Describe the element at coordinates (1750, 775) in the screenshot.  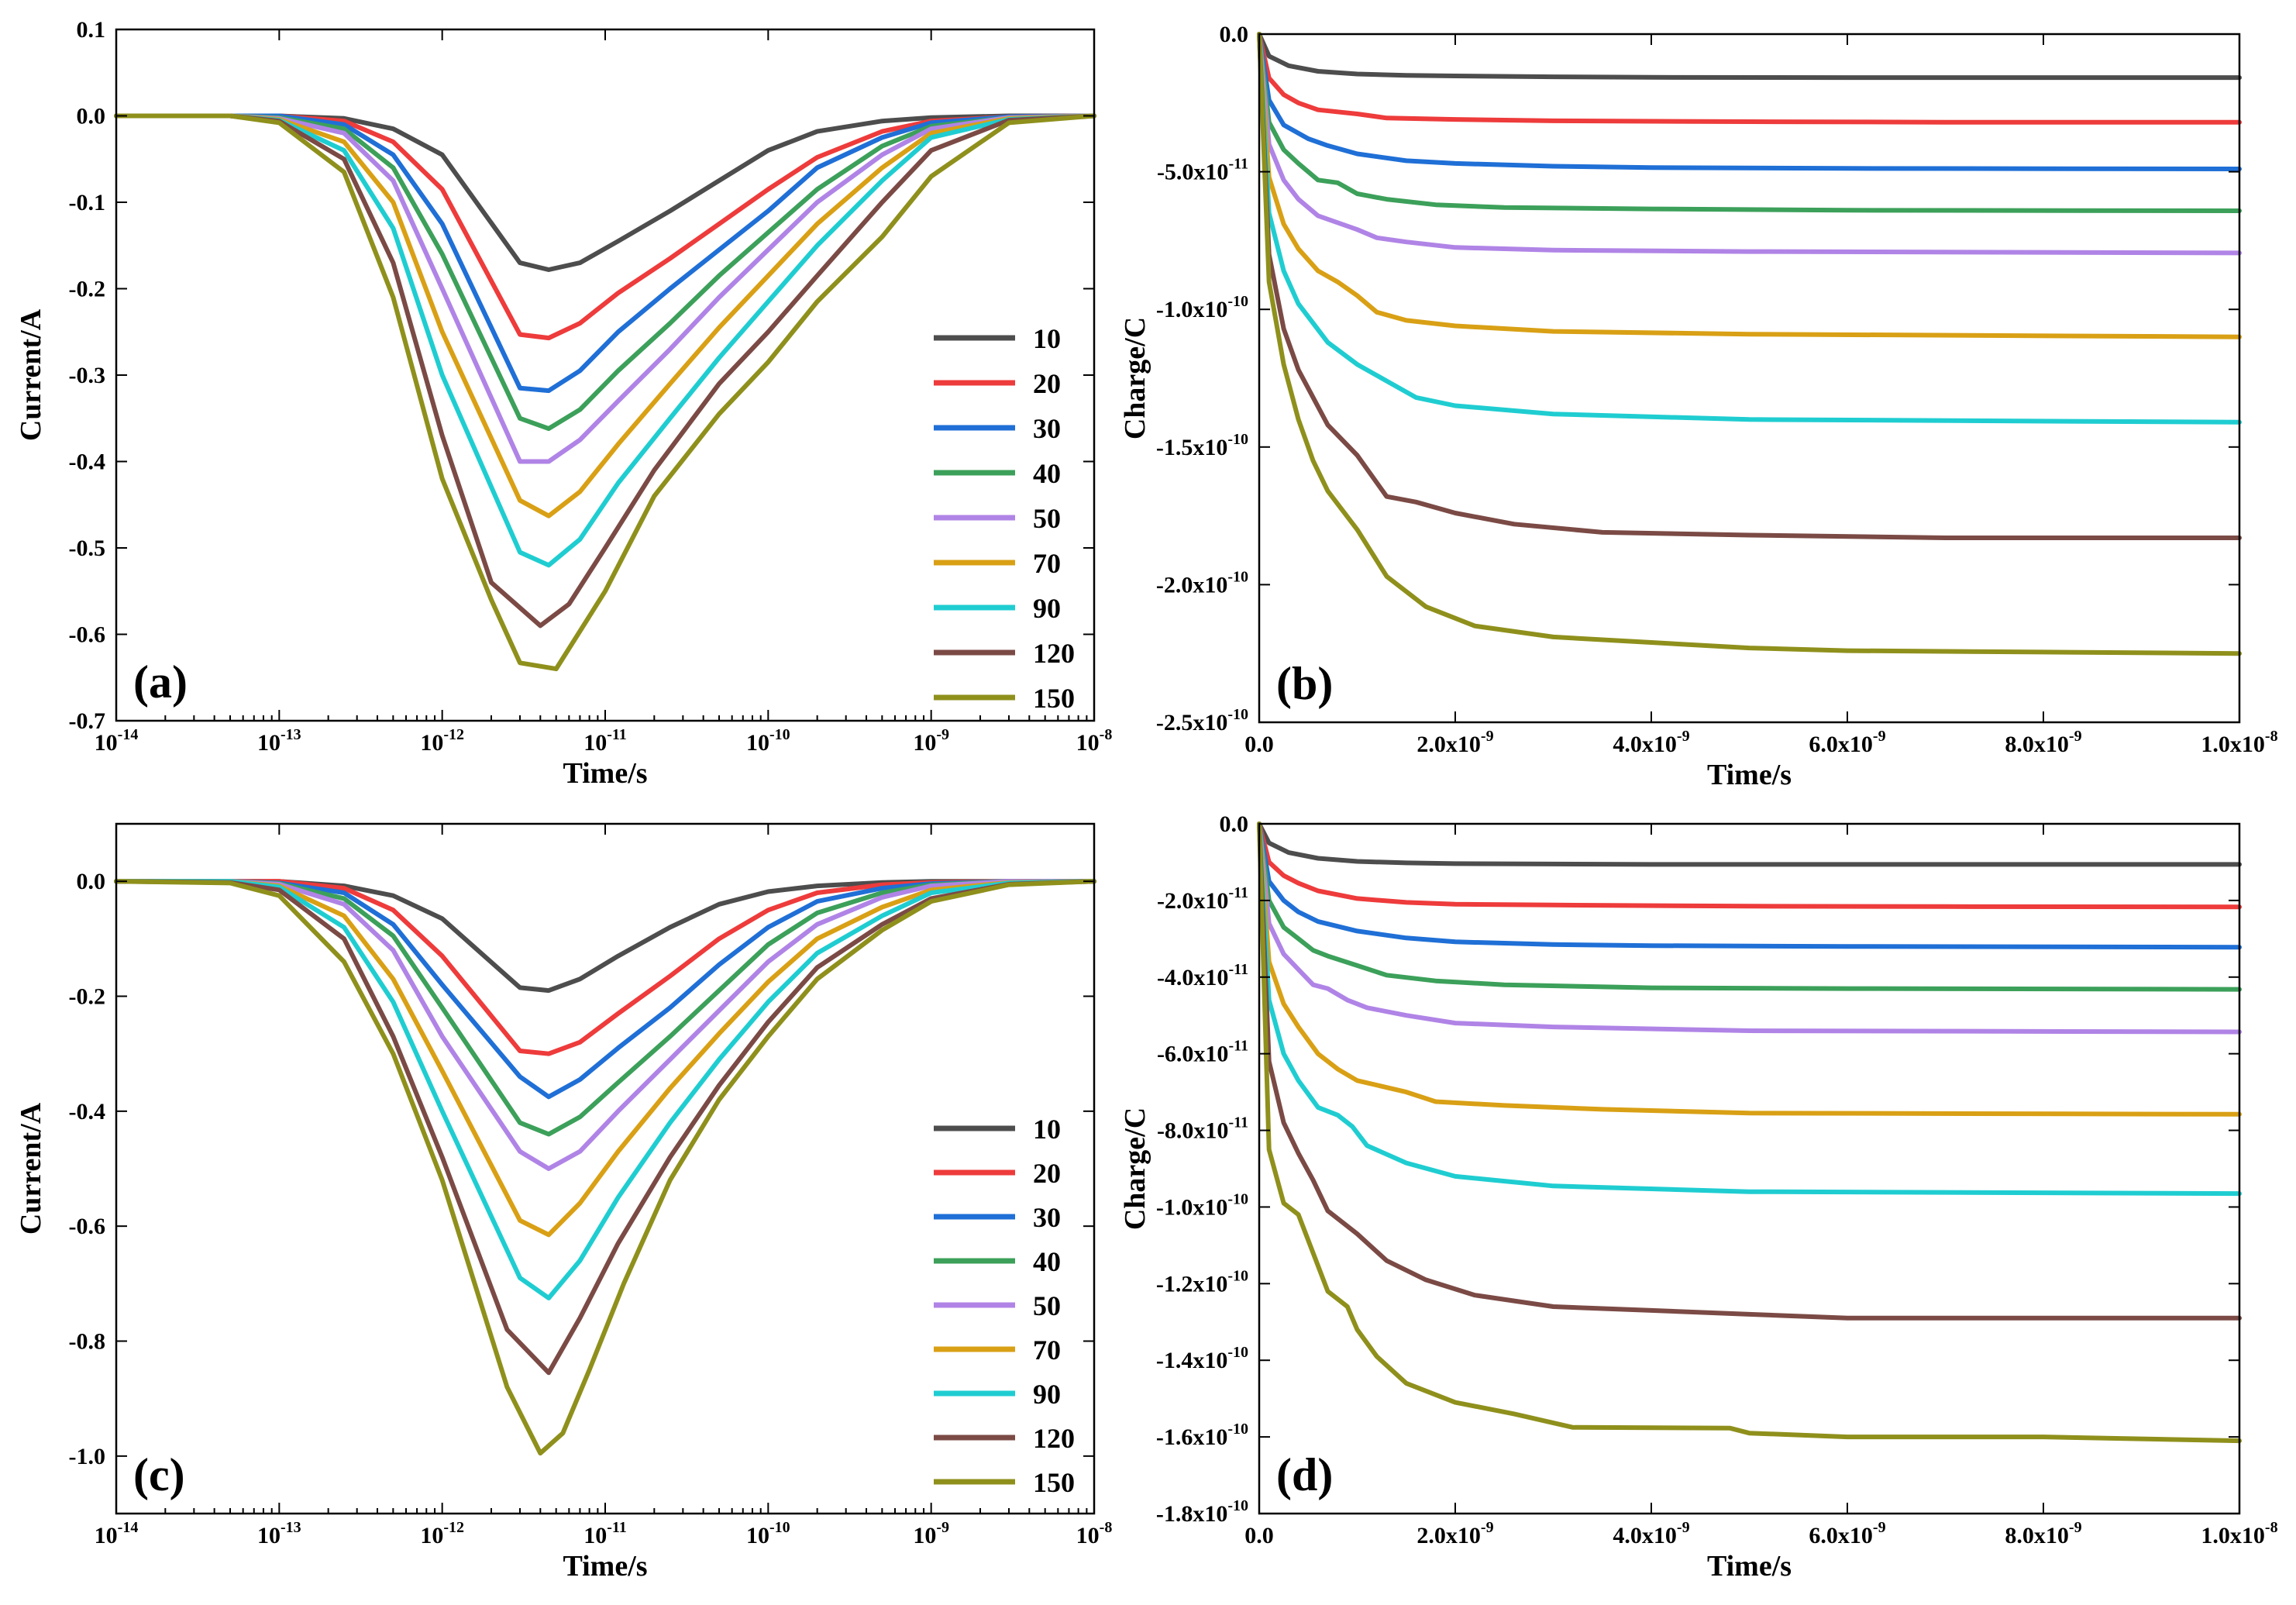
I see `x-axis-label-b: Time/s` at that location.